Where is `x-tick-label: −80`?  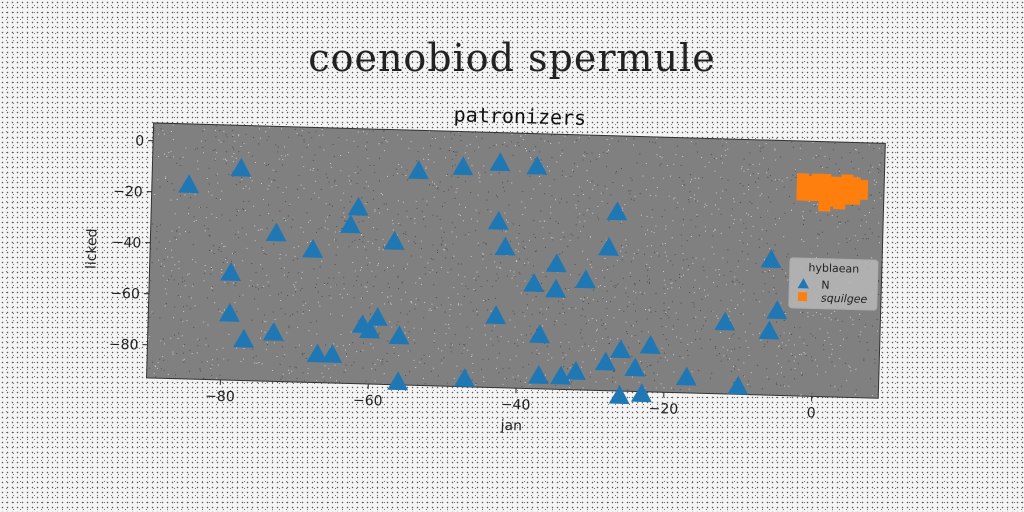 x-tick-label: −80 is located at coordinates (220, 396).